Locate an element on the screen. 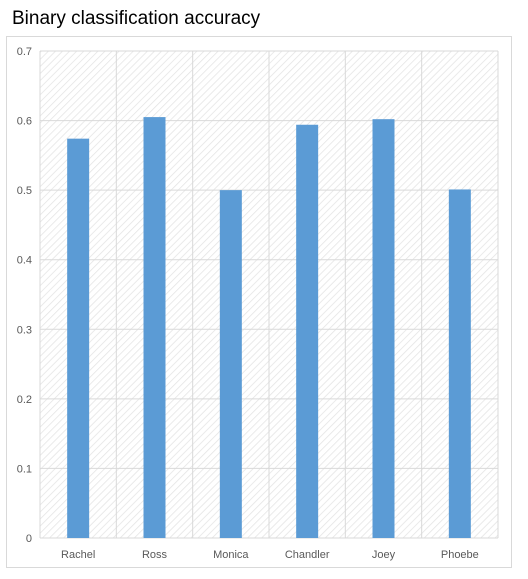 The image size is (528, 579). y-axis-ticks: 0 0.1 0.2 0.3 0.4 0.5 0.6 0.7 is located at coordinates (24, 295).